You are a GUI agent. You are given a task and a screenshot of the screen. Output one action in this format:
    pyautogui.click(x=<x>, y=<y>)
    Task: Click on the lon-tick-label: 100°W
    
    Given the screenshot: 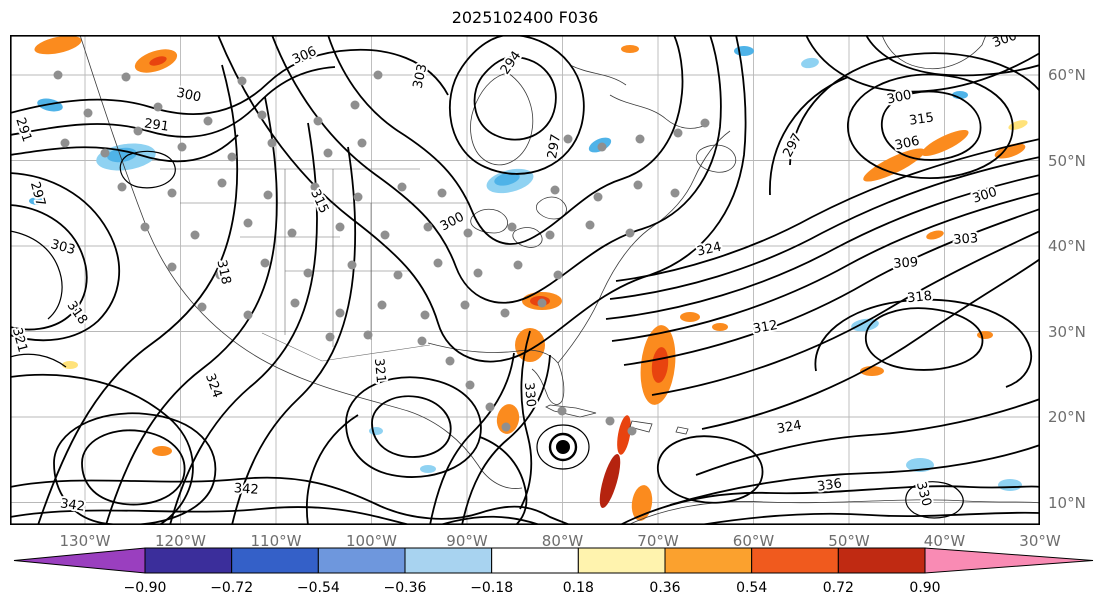 What is the action you would take?
    pyautogui.click(x=371, y=541)
    